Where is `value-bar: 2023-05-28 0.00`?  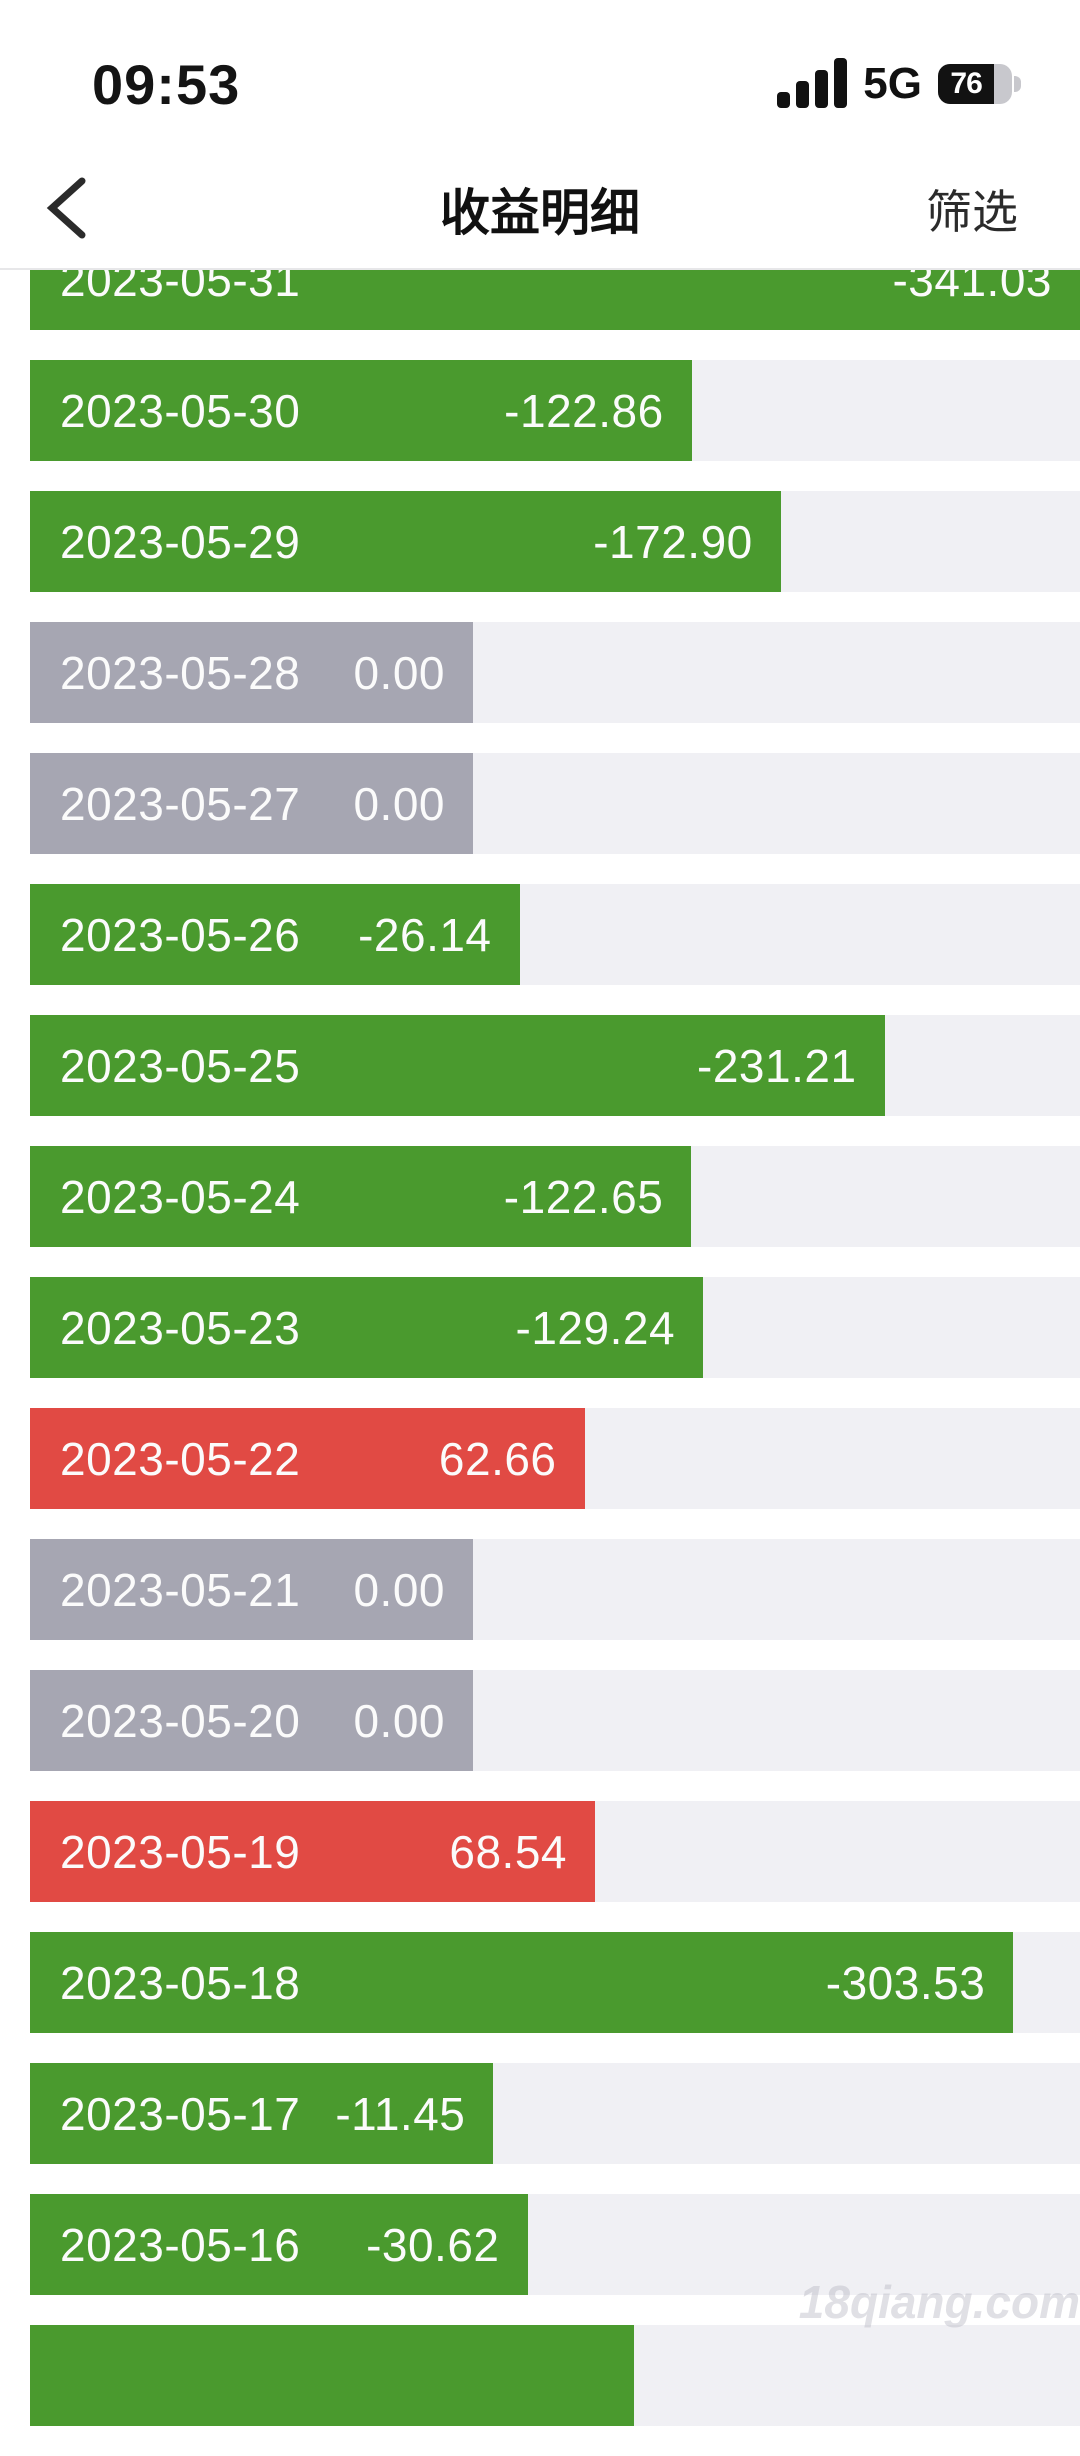 value-bar: 2023-05-28 0.00 is located at coordinates (251, 672).